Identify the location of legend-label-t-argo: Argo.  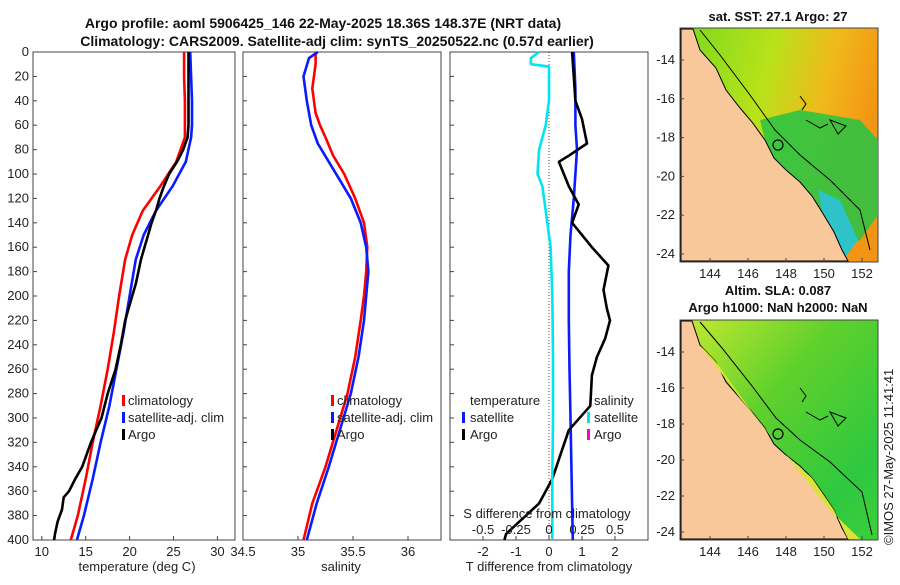
(483, 434).